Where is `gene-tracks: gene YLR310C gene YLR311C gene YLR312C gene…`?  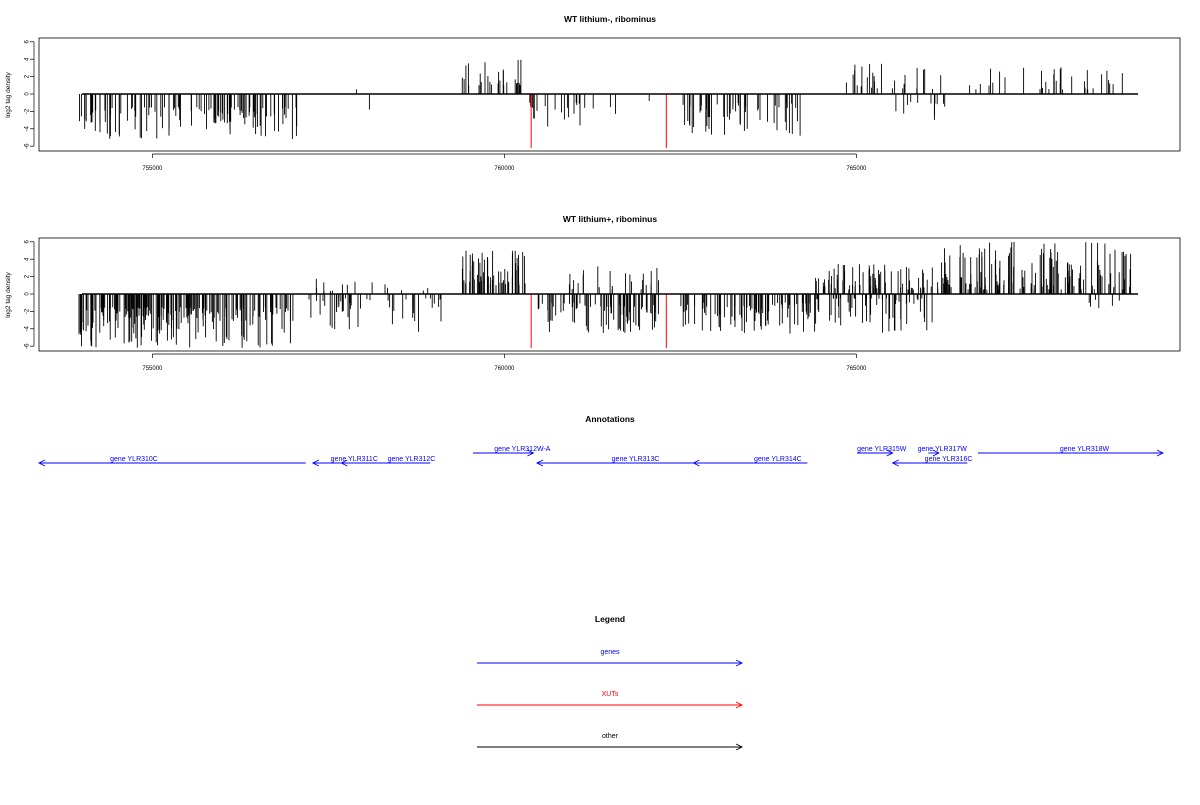 gene-tracks: gene YLR310C gene YLR311C gene YLR312C gene… is located at coordinates (601, 456).